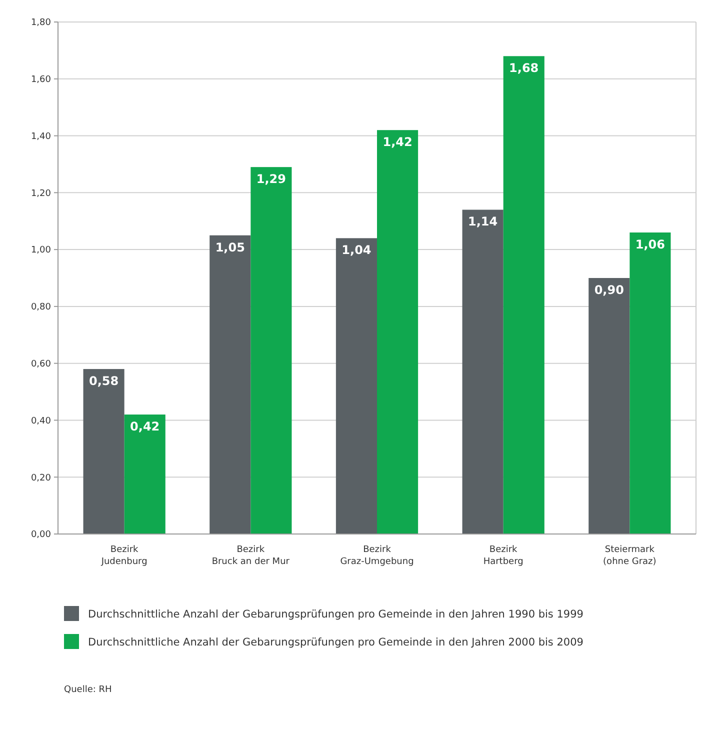 The width and height of the screenshot is (724, 732). What do you see at coordinates (41, 307) in the screenshot?
I see `y-tick-label: 0,80` at bounding box center [41, 307].